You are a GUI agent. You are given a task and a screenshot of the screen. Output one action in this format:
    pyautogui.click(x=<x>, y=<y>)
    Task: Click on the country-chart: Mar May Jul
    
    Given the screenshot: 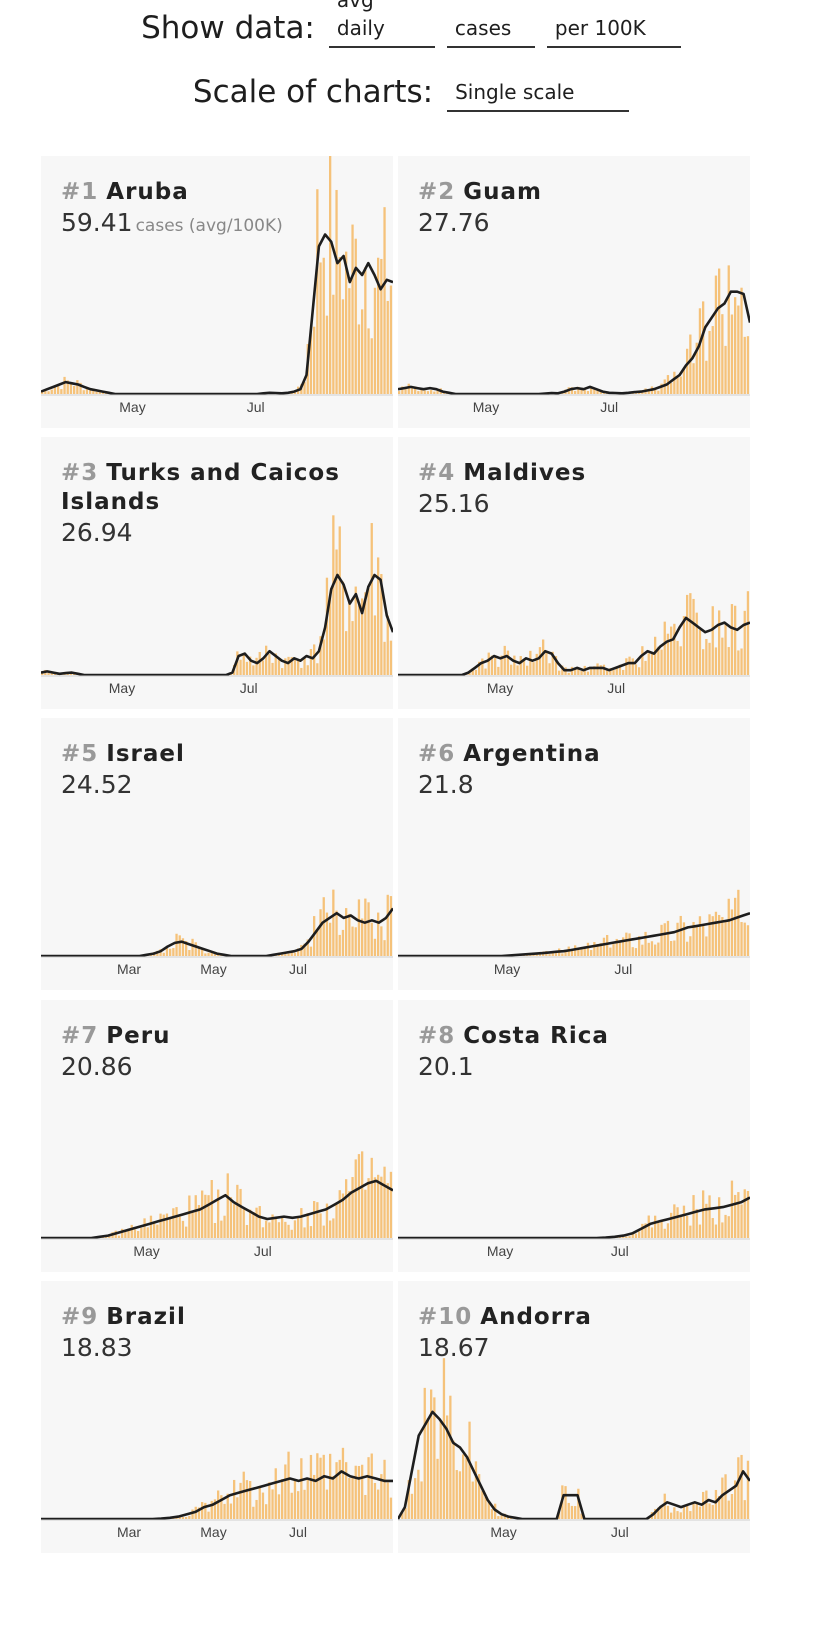 What is the action you would take?
    pyautogui.click(x=217, y=933)
    